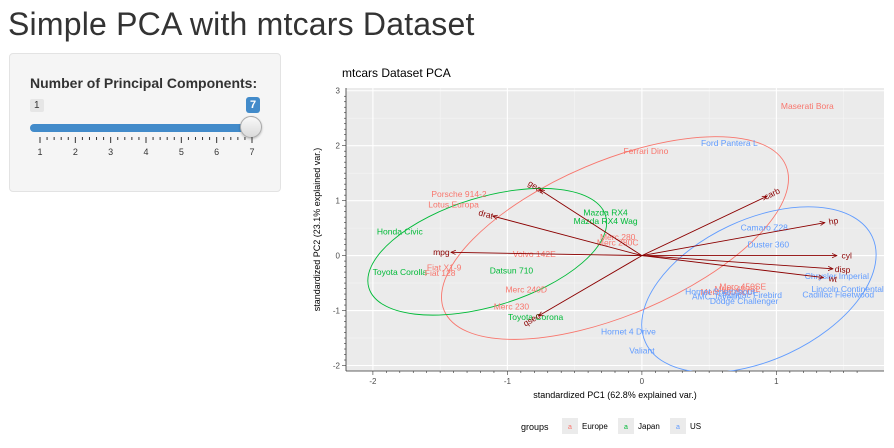 The height and width of the screenshot is (448, 894). Describe the element at coordinates (337, 311) in the screenshot. I see `y-tick-label: -1` at that location.